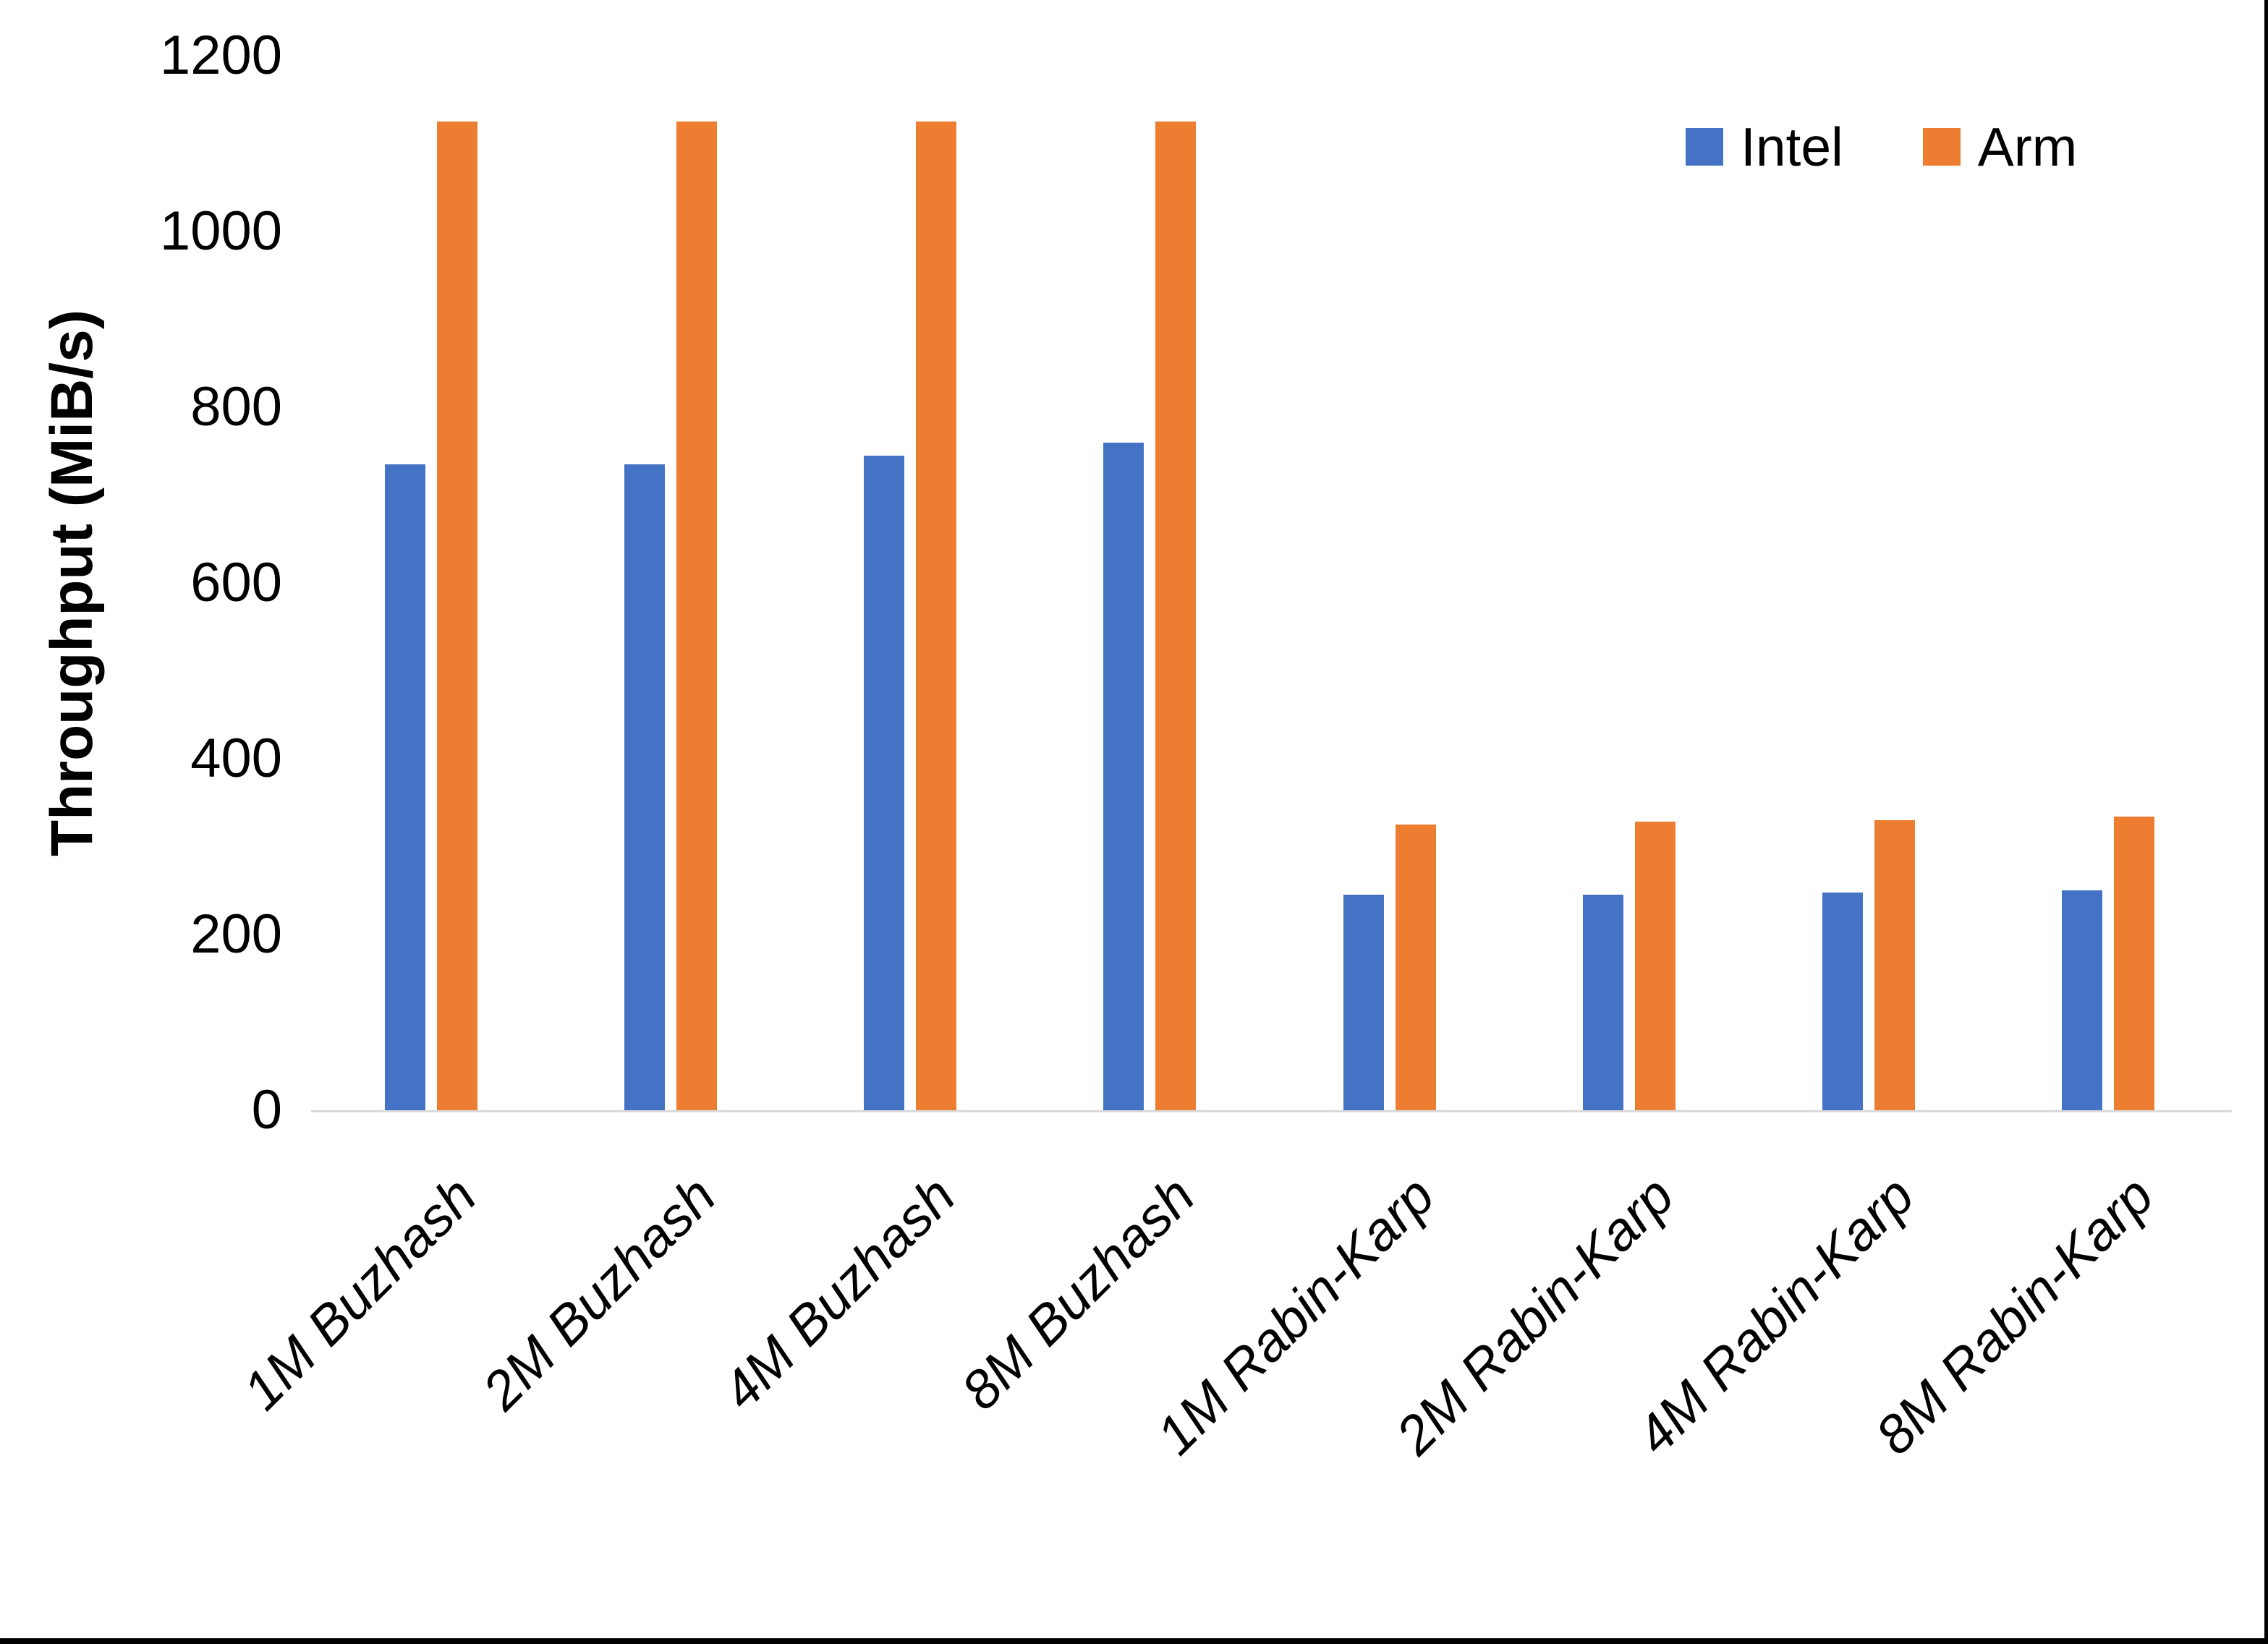  What do you see at coordinates (696, 616) in the screenshot?
I see `bar-arm-2m-buzhash` at bounding box center [696, 616].